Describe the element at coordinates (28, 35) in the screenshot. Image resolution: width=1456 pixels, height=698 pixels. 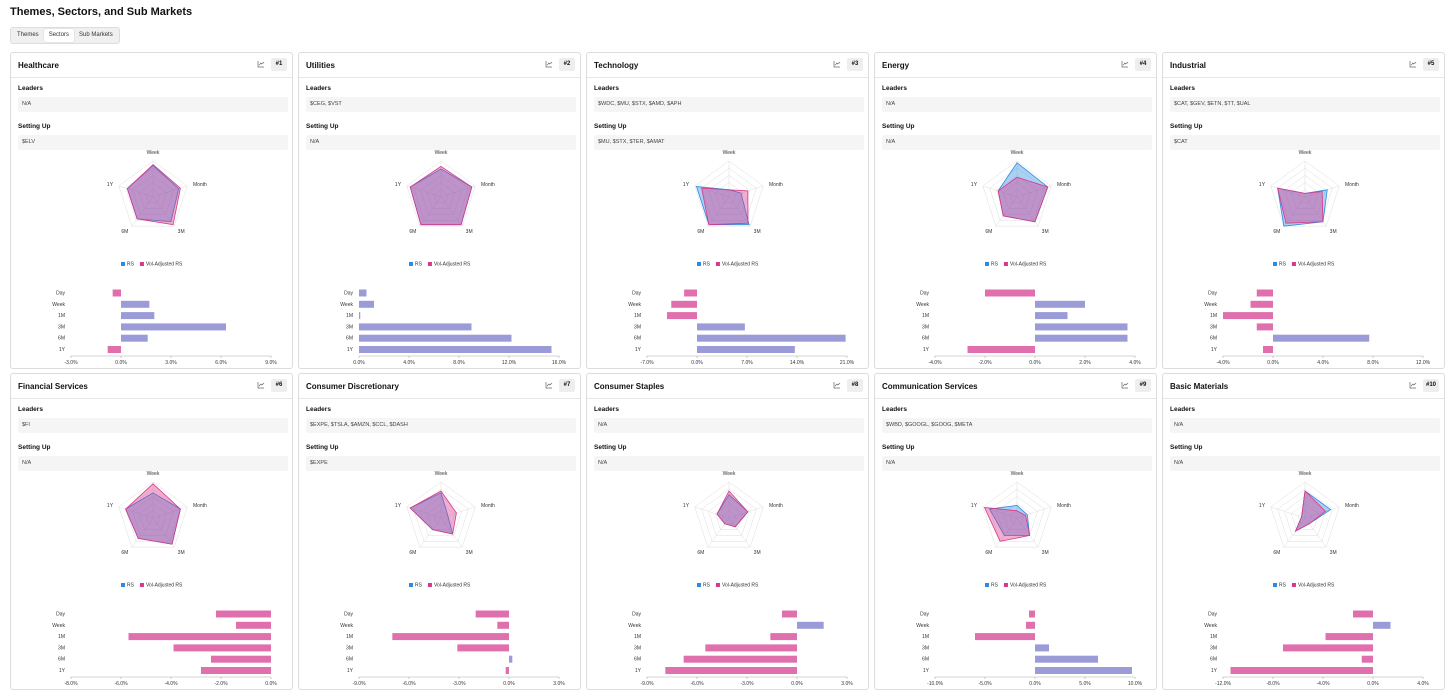
I see `tab: Themes` at that location.